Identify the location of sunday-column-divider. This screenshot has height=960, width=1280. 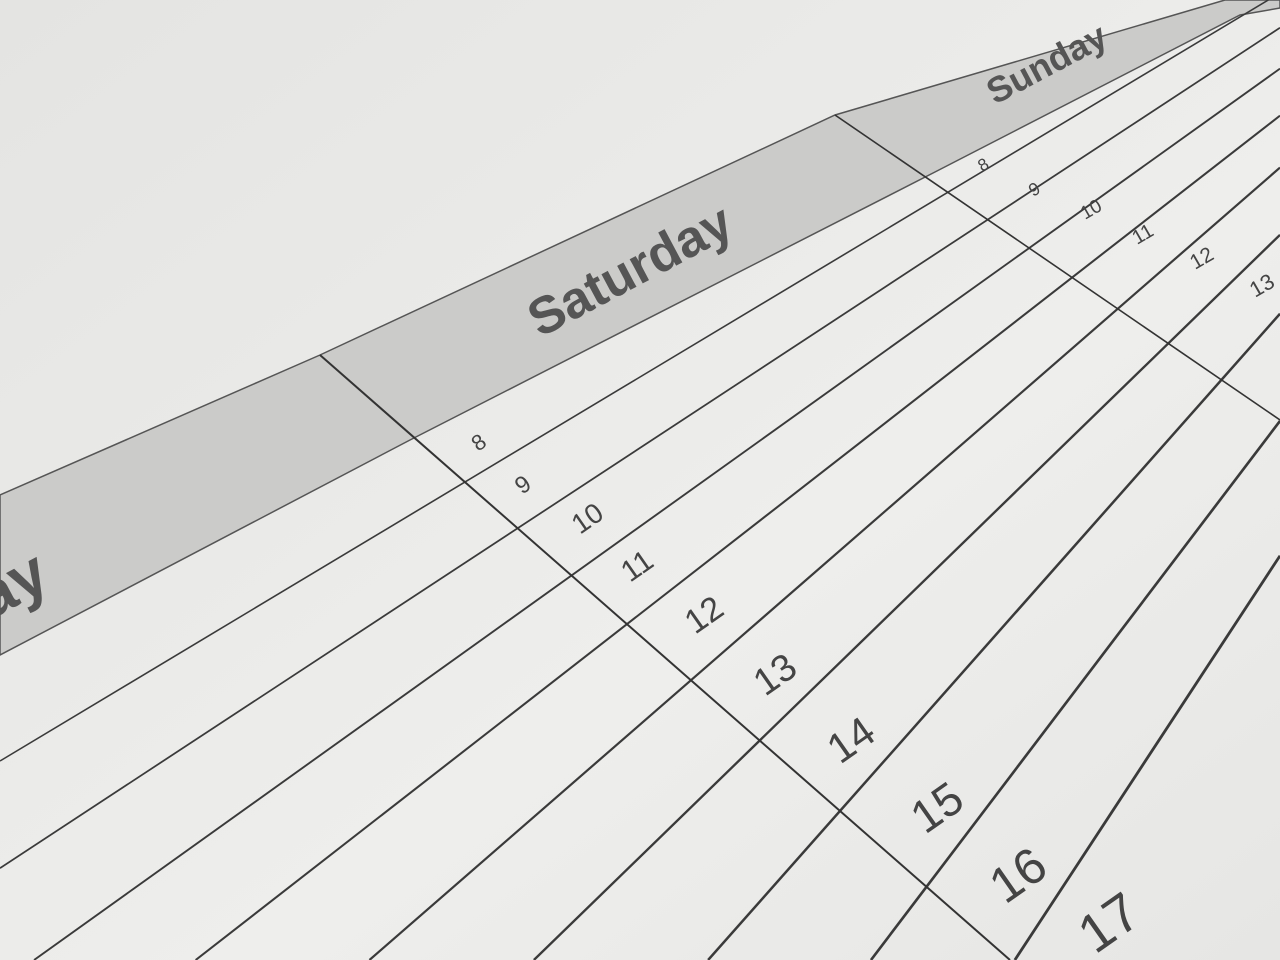
(1057, 267).